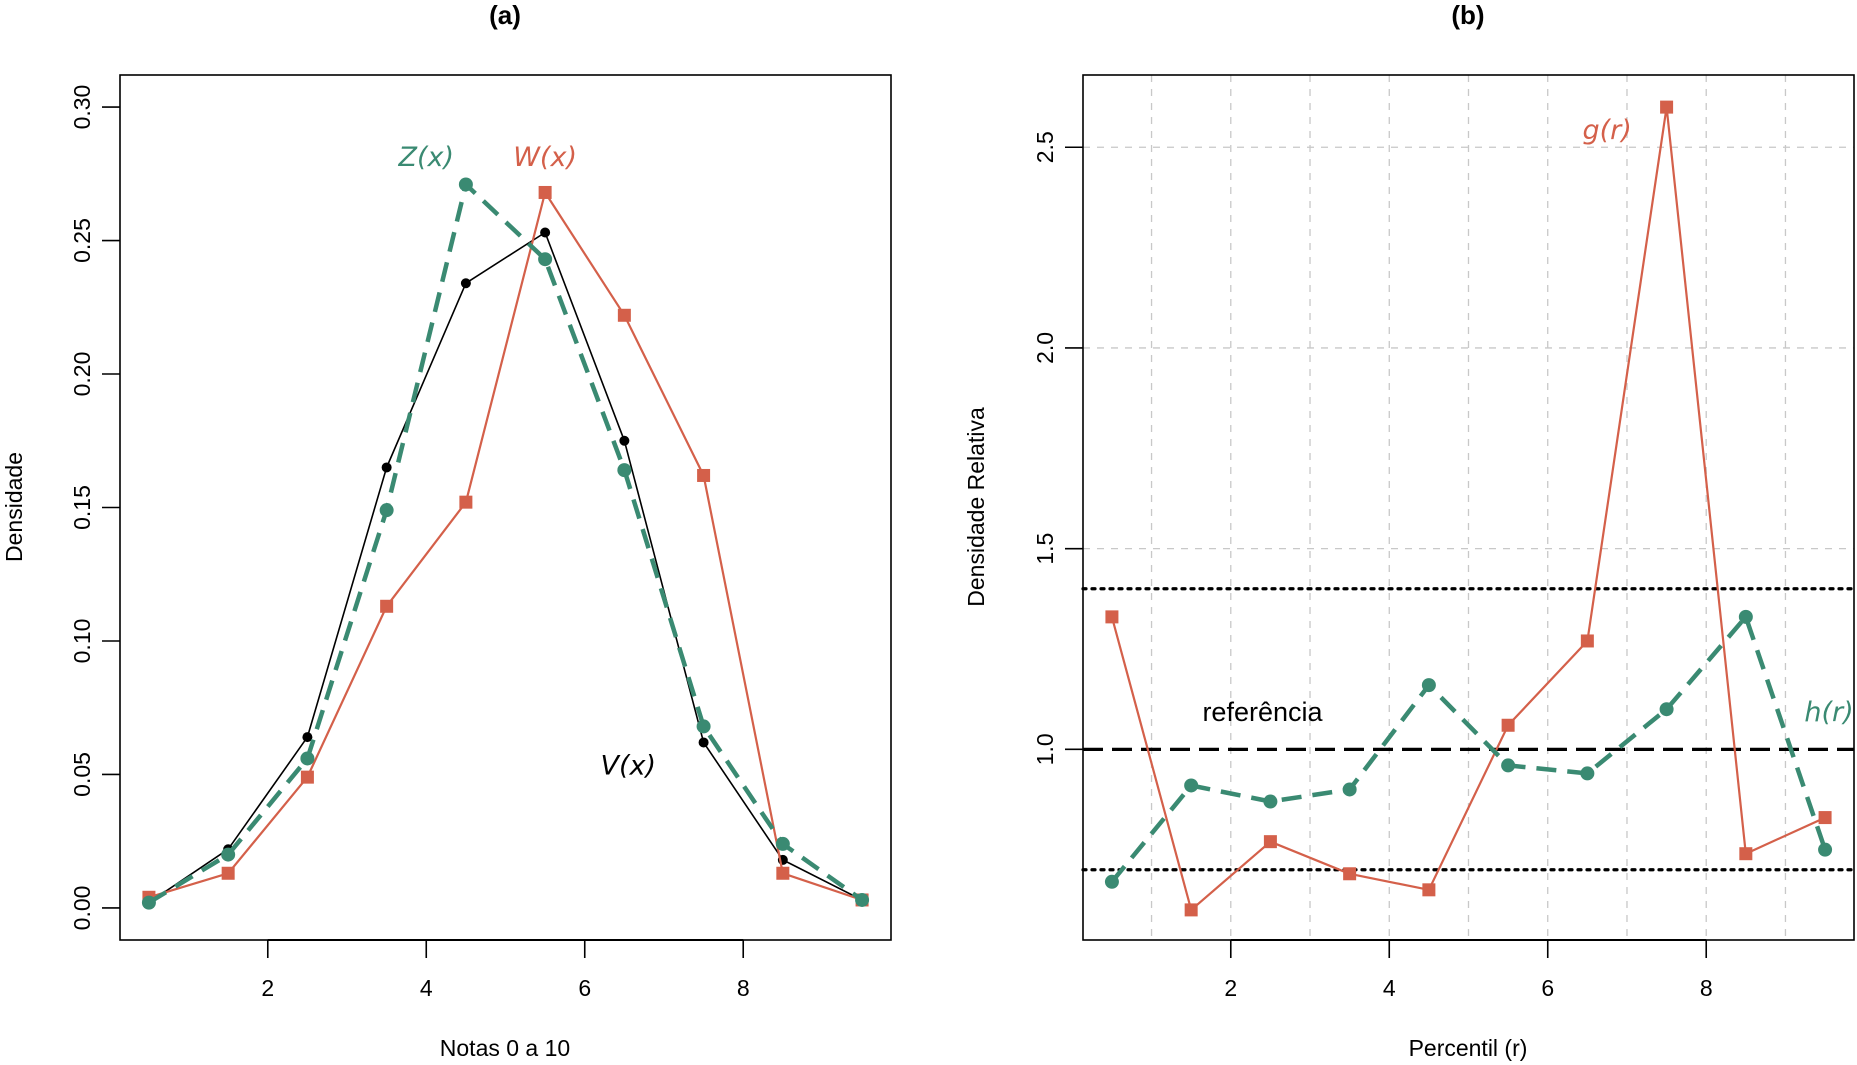  What do you see at coordinates (1045, 348) in the screenshot?
I see `y-tick-label: 2.0` at bounding box center [1045, 348].